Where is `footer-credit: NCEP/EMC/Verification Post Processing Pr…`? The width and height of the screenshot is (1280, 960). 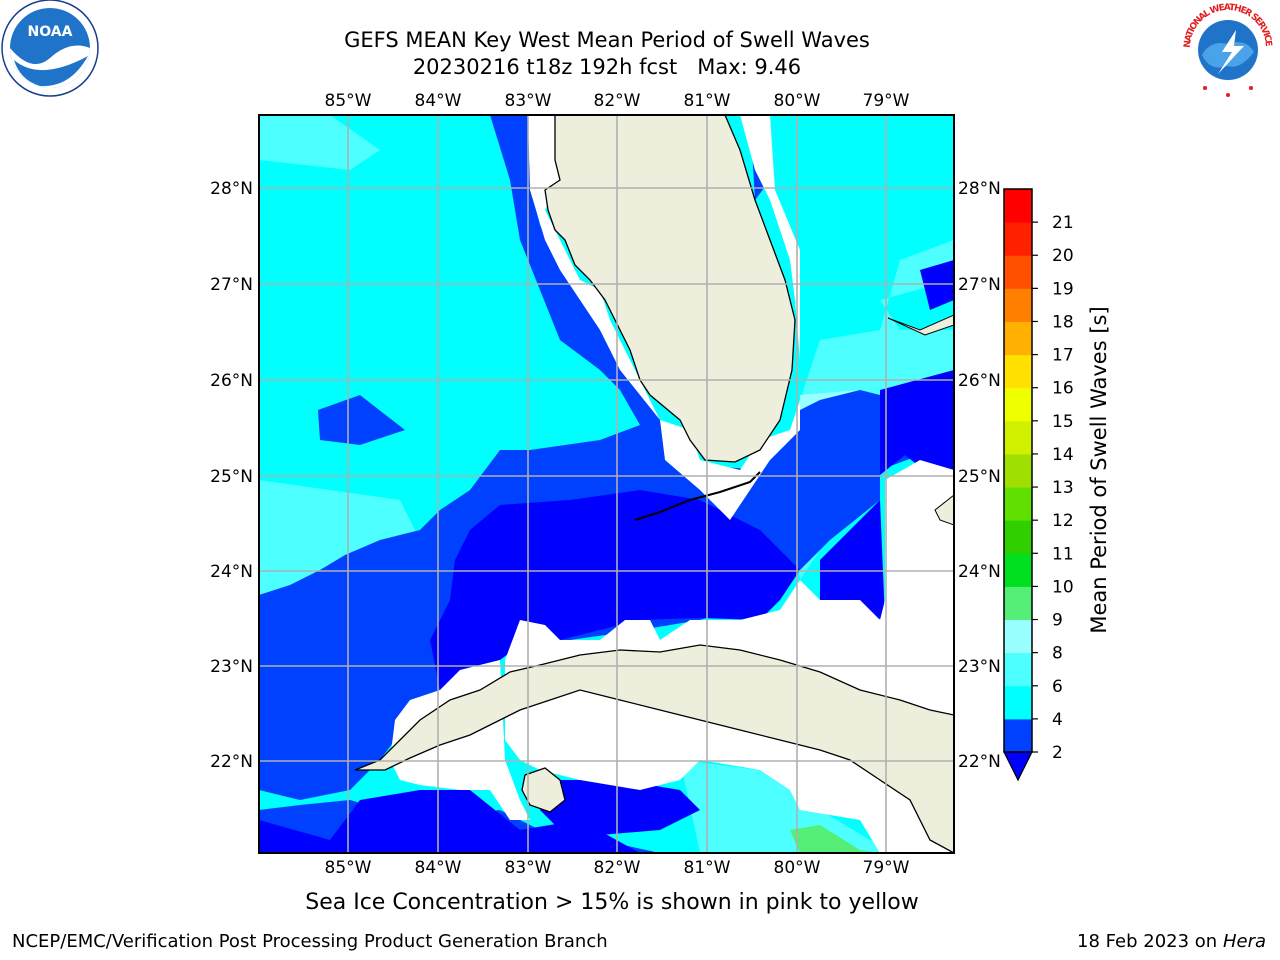
footer-credit: NCEP/EMC/Verification Post Processing Pr… is located at coordinates (310, 941).